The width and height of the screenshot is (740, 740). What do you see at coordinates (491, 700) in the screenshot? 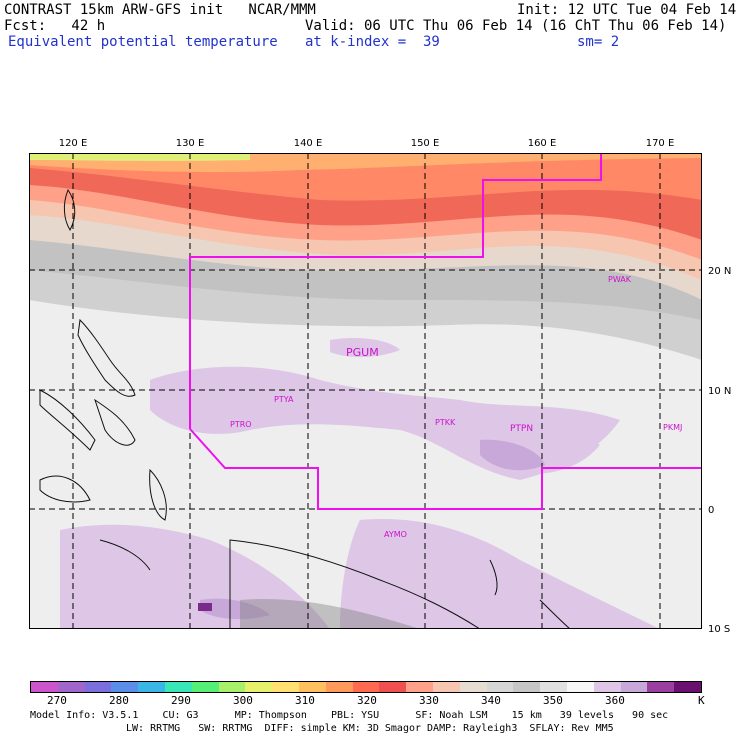
I see `colorbar-label: 340` at bounding box center [491, 700].